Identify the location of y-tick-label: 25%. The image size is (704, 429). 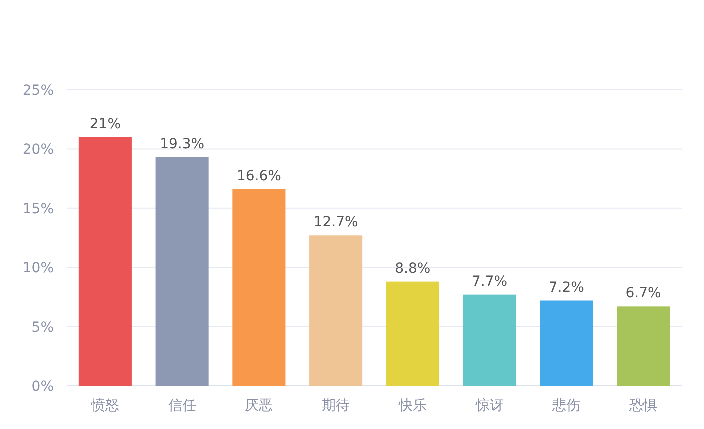
(38, 91).